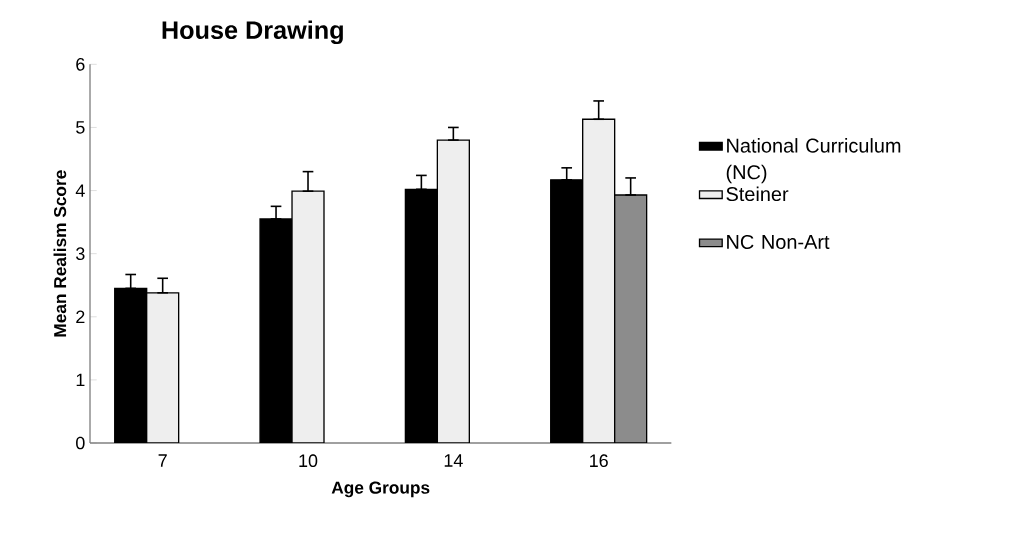 Image resolution: width=1015 pixels, height=541 pixels. What do you see at coordinates (60, 253) in the screenshot?
I see `y-axis-title: Mean Realism Score` at bounding box center [60, 253].